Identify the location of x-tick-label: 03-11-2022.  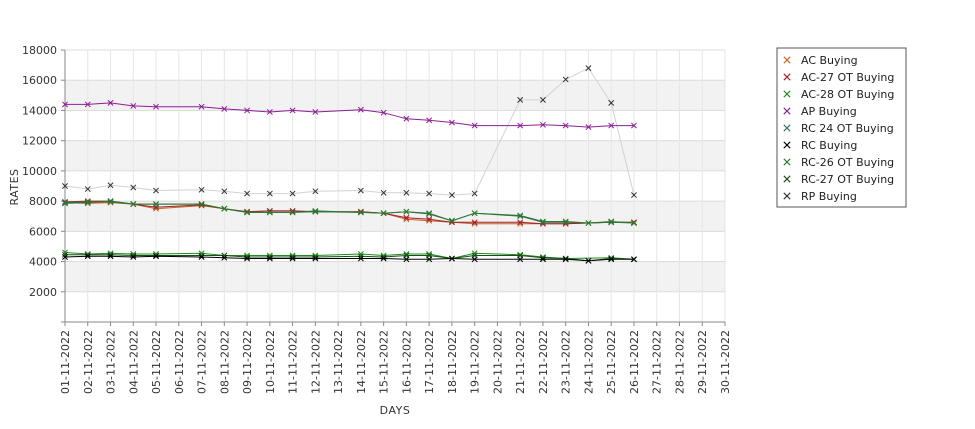
(111, 362).